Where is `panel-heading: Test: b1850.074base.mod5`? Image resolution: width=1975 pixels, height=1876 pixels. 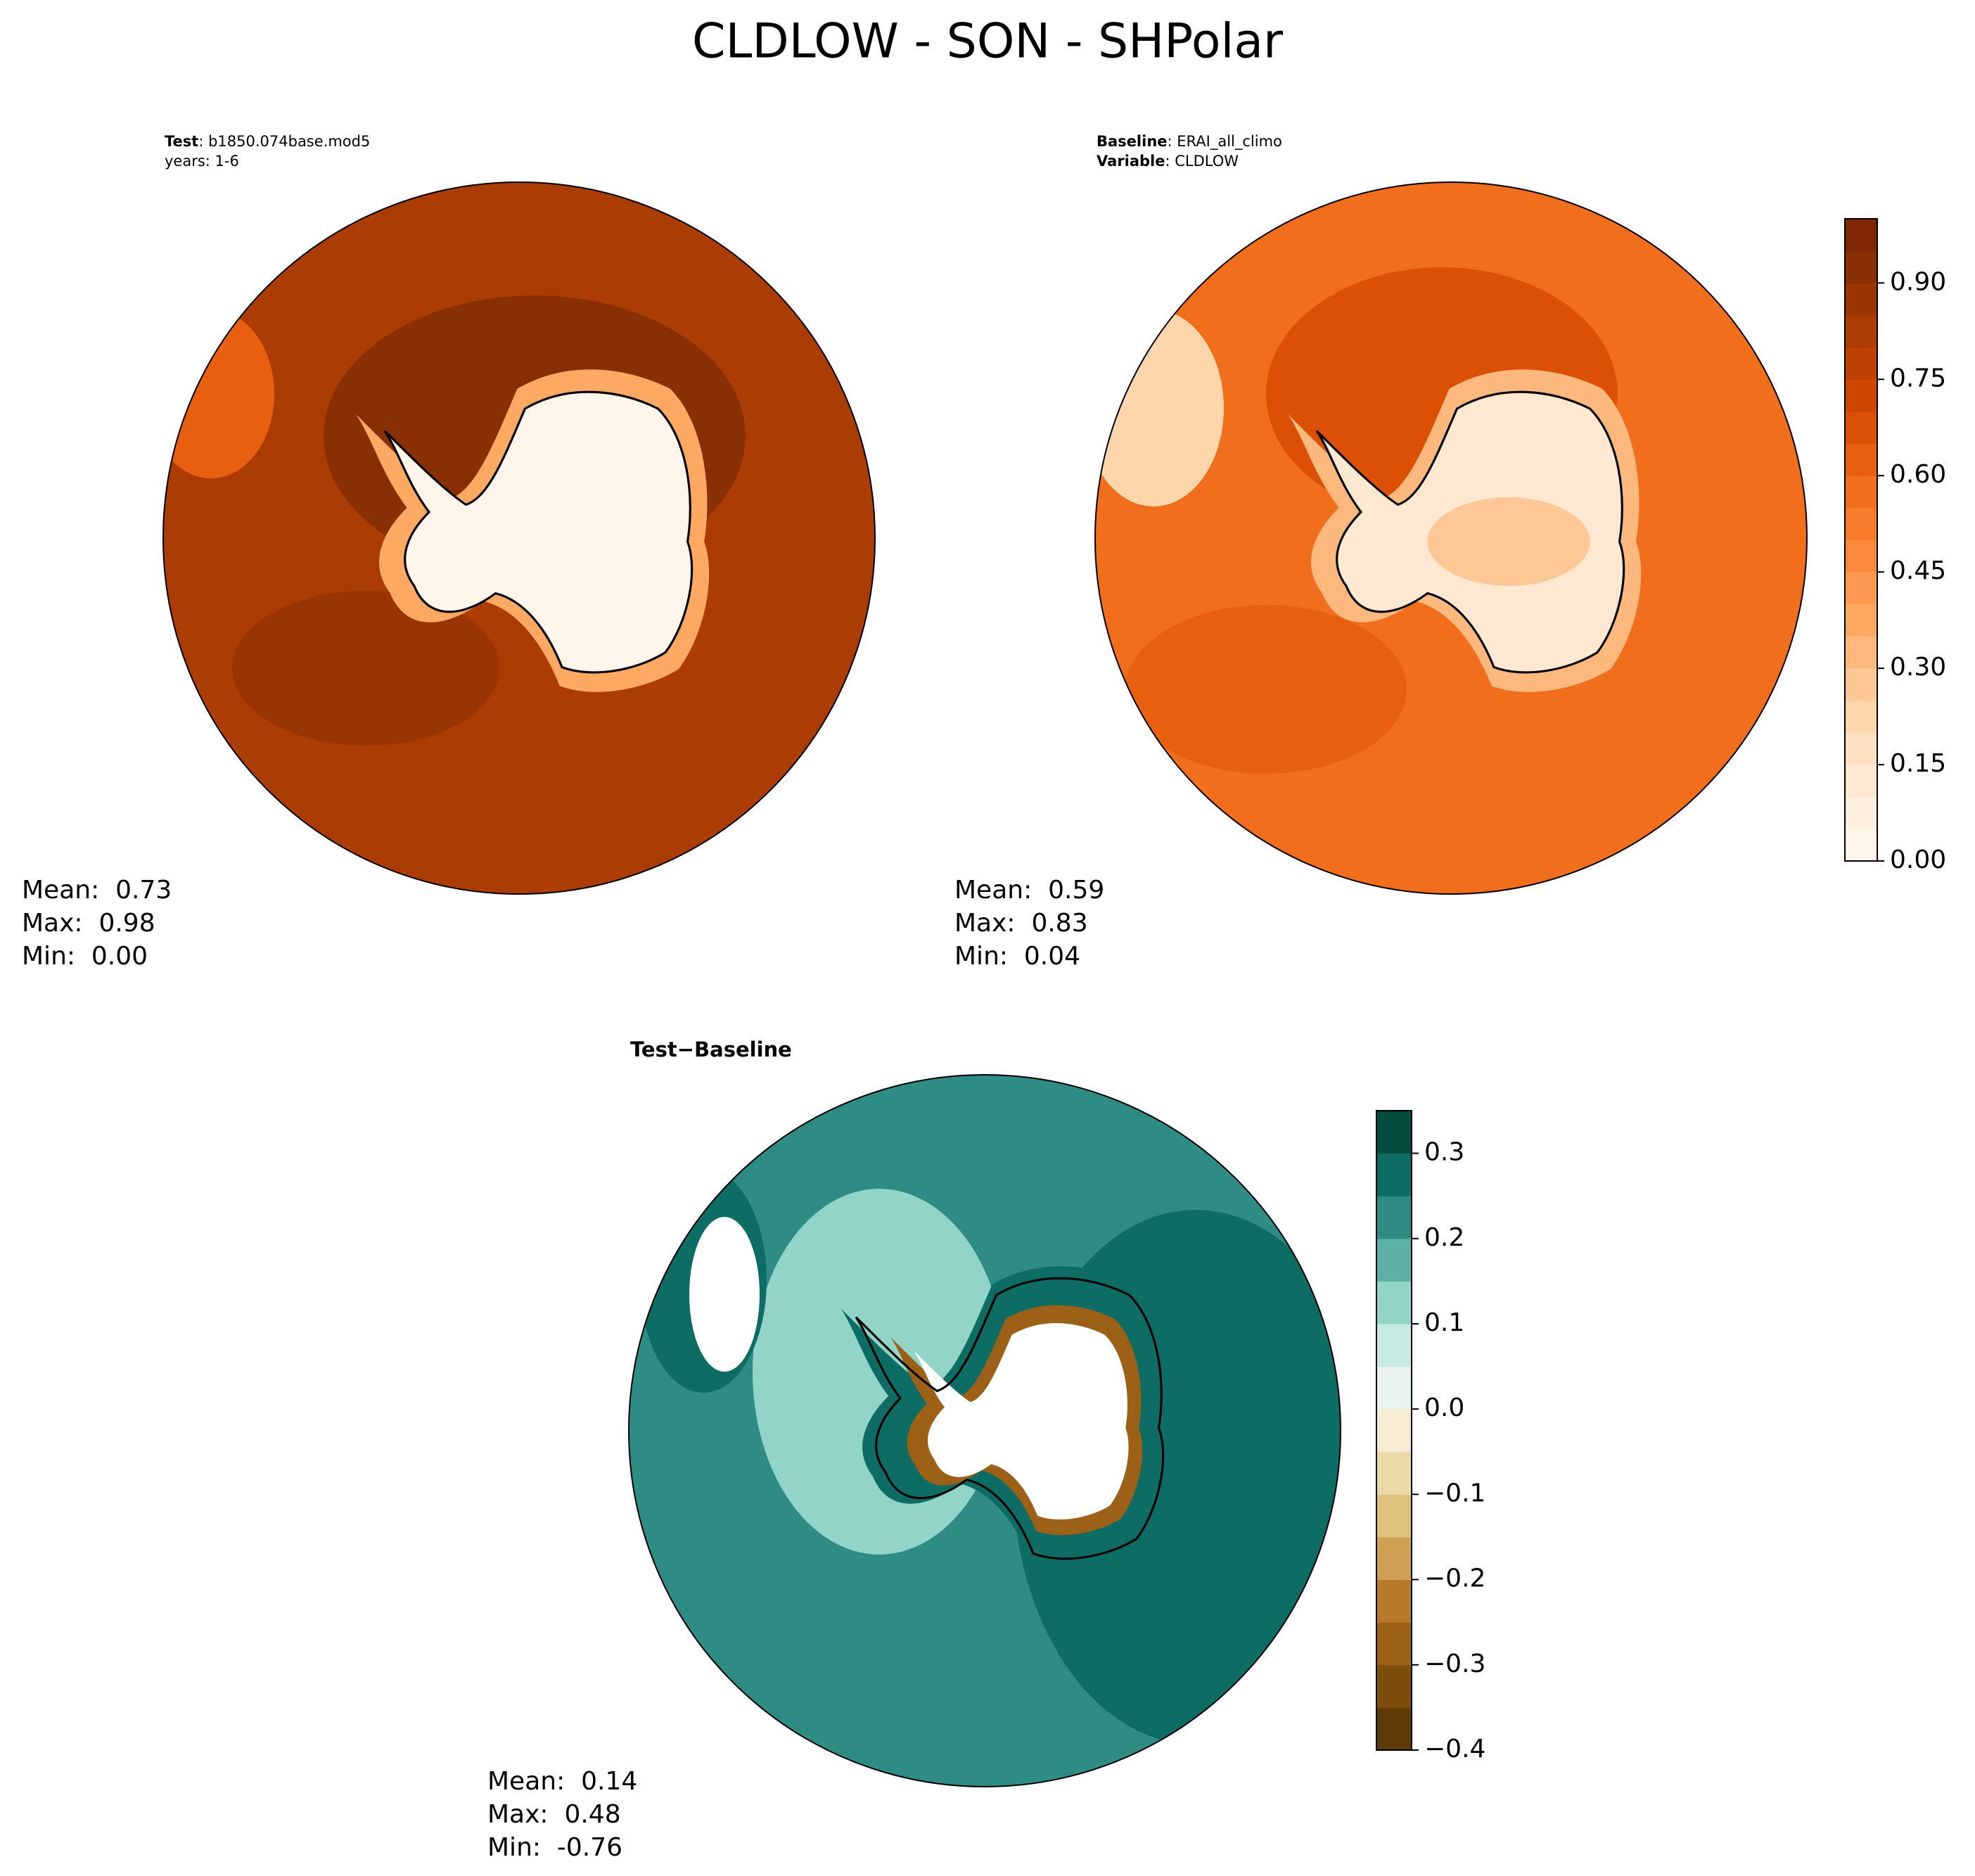
panel-heading: Test: b1850.074base.mod5 is located at coordinates (267, 141).